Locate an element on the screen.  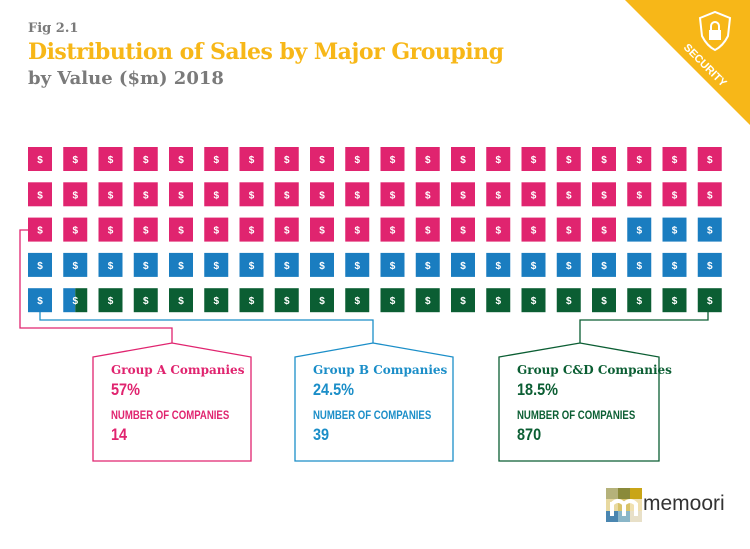
logo-text: memoori is located at coordinates (684, 503).